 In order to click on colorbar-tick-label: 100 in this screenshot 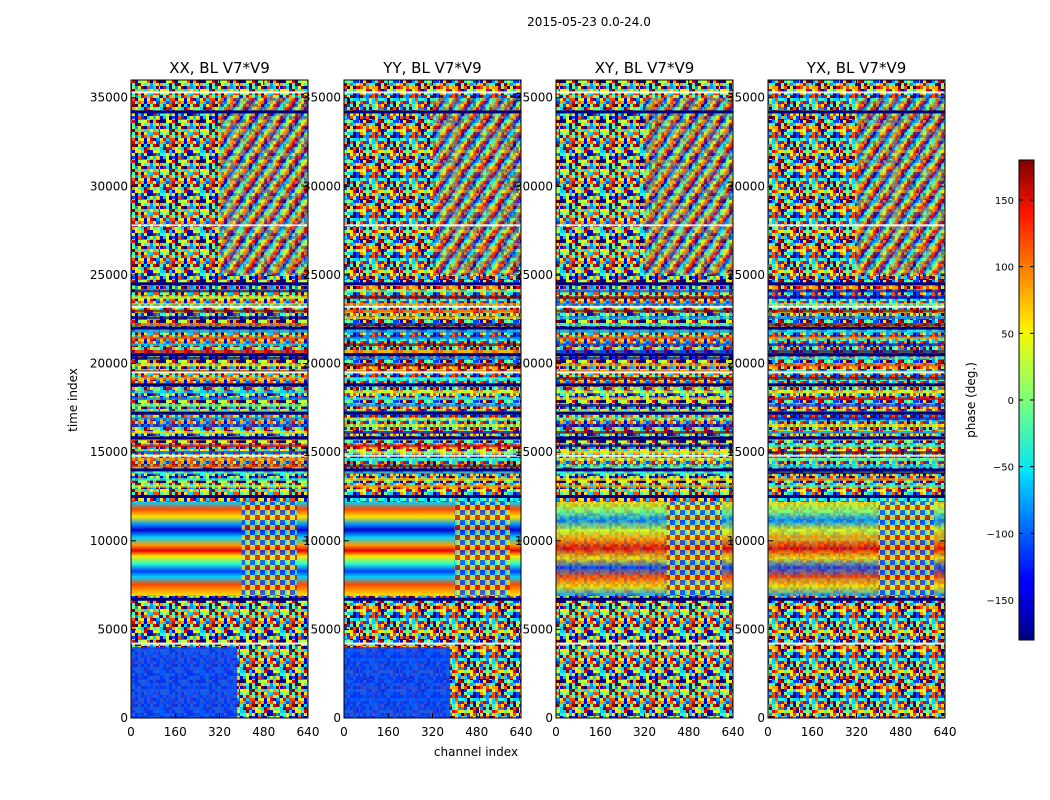, I will do `click(1004, 268)`.